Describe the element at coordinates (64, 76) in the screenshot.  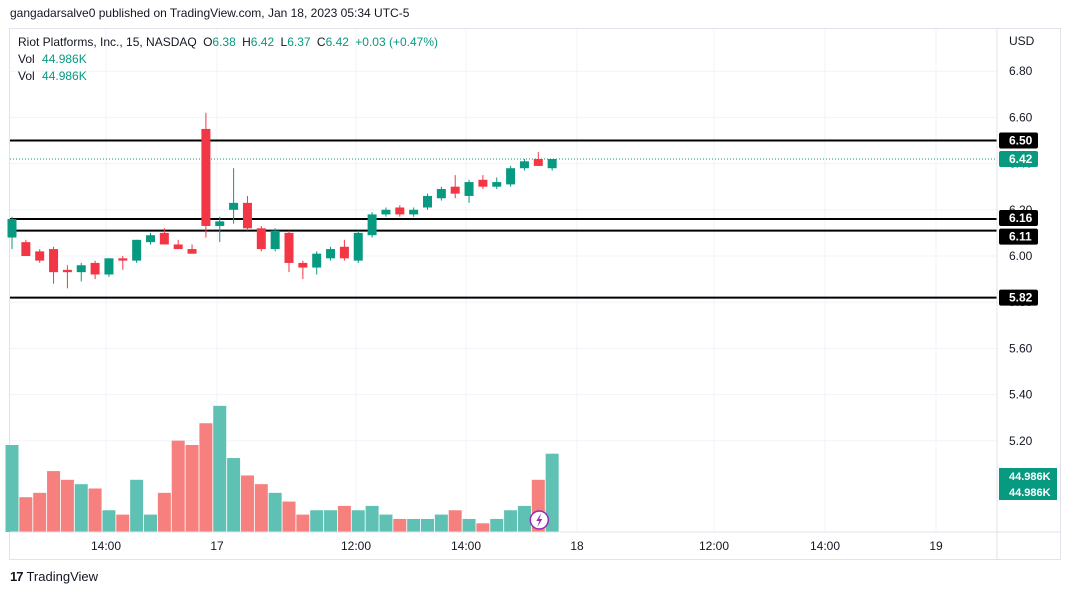
I see `vol-value: 44.986K` at that location.